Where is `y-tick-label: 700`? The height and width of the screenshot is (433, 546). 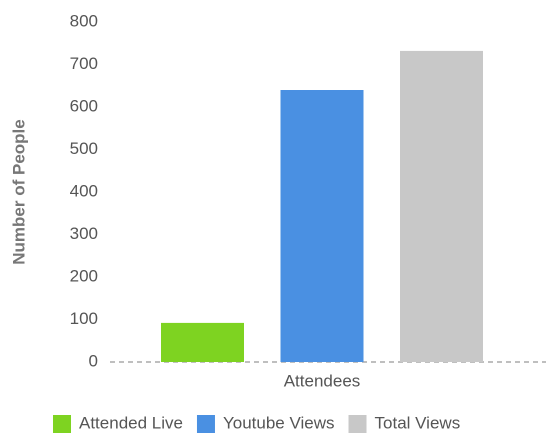
y-tick-label: 700 is located at coordinates (84, 63).